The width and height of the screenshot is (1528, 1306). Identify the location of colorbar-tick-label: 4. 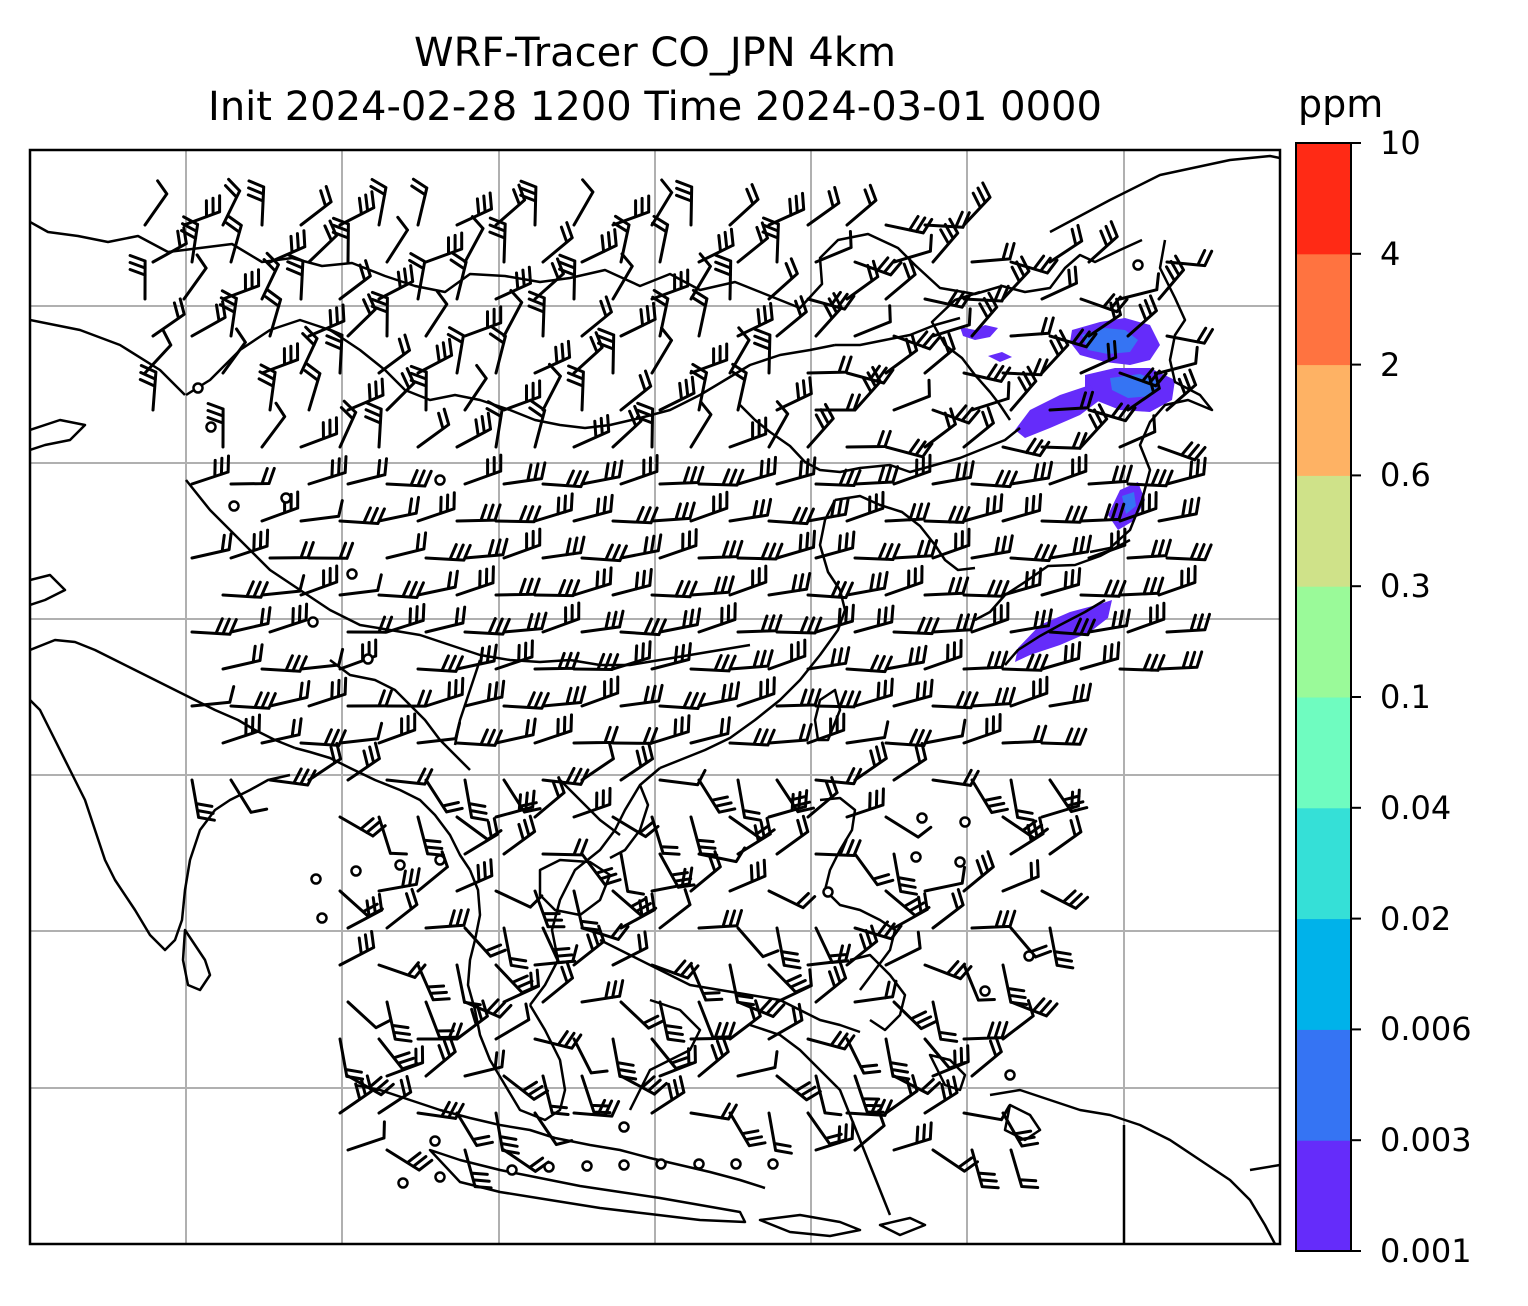
(1390, 253).